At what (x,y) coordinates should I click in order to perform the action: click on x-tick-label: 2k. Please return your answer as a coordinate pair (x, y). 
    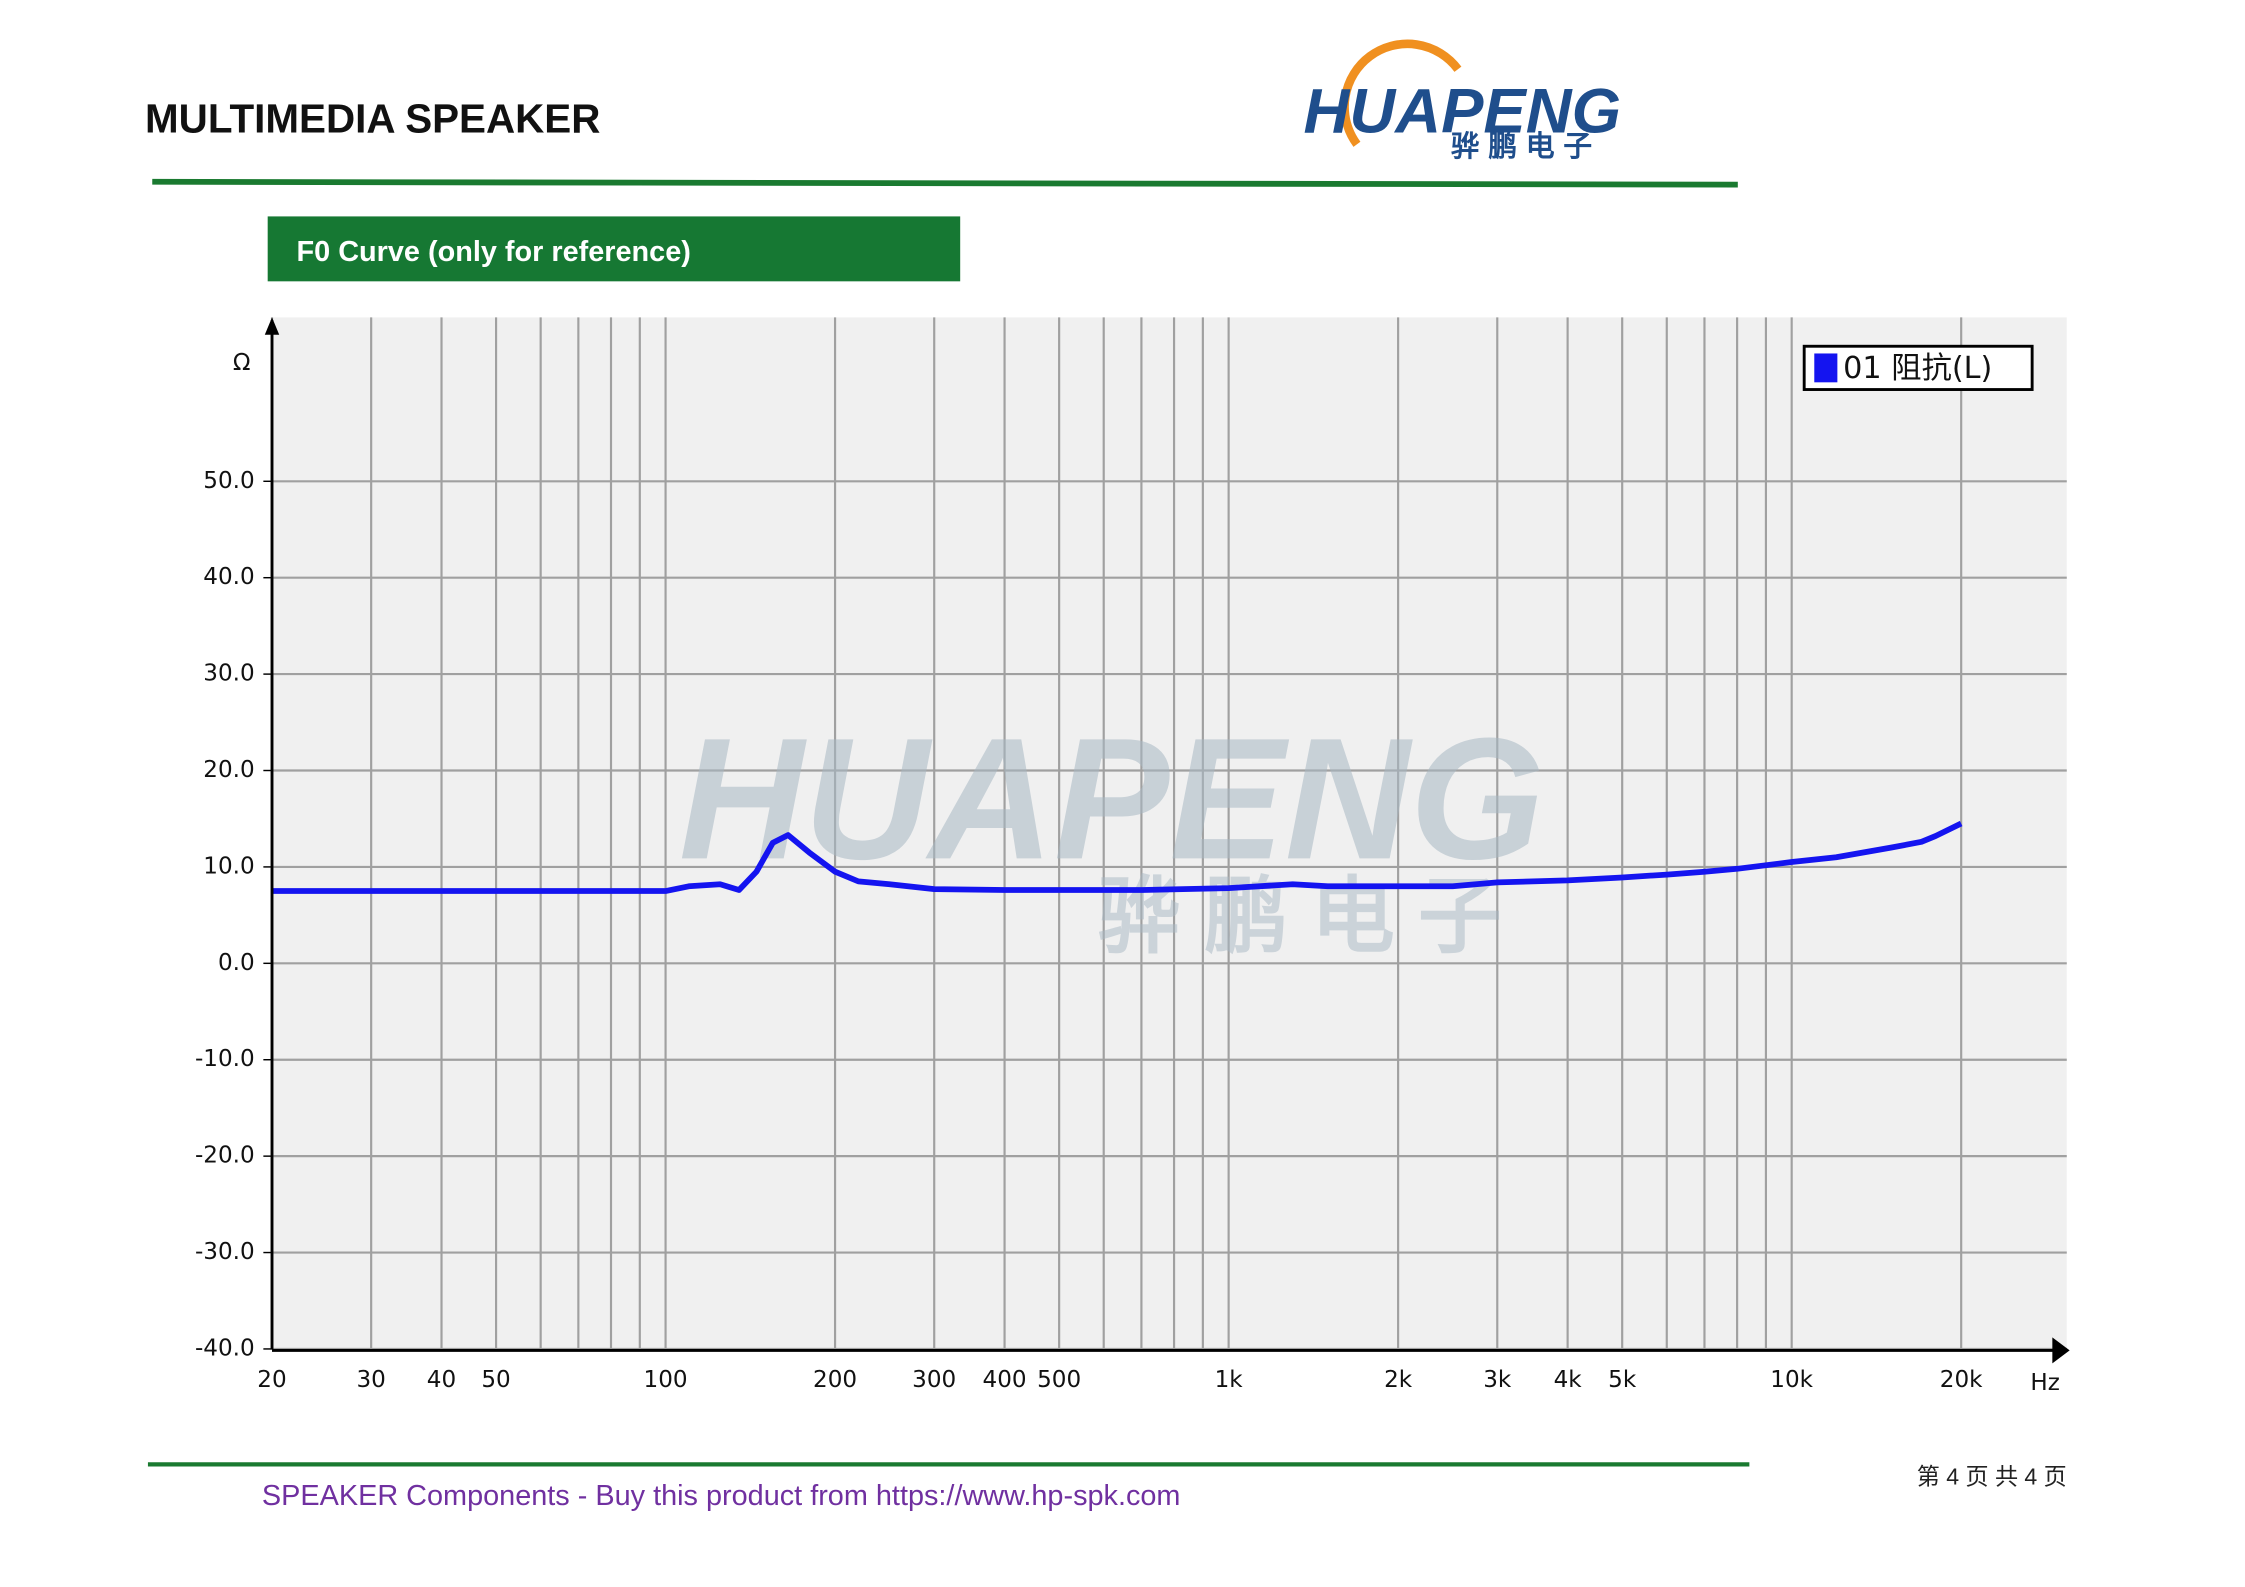
    Looking at the image, I should click on (1398, 1380).